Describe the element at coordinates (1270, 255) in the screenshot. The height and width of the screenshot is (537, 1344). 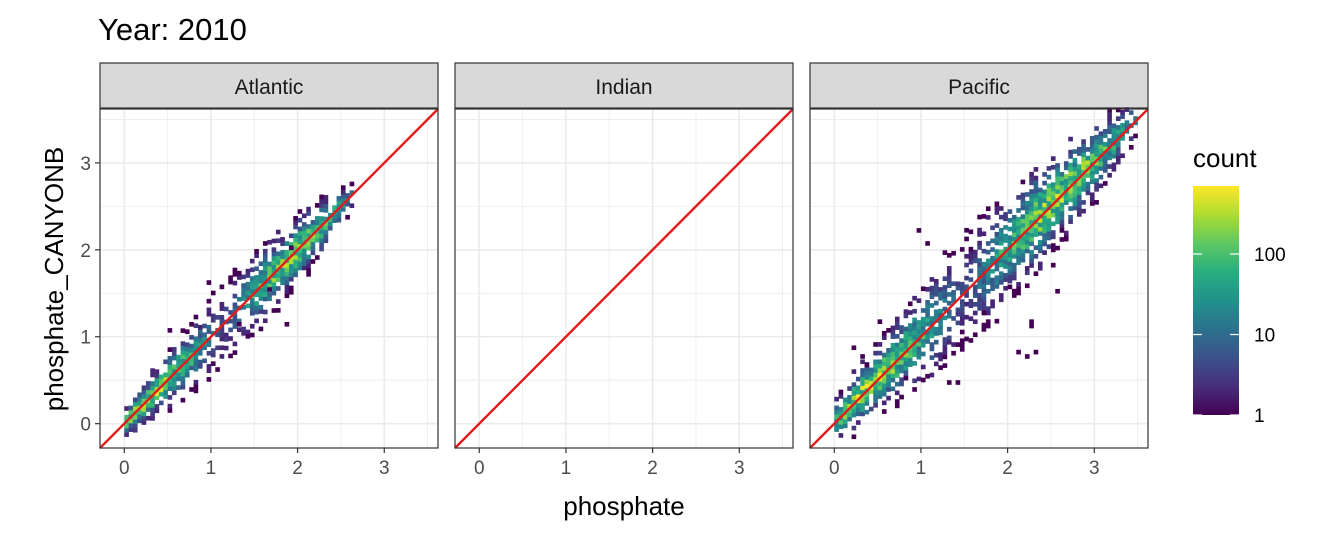
I see `legend-tick-label: 100` at that location.